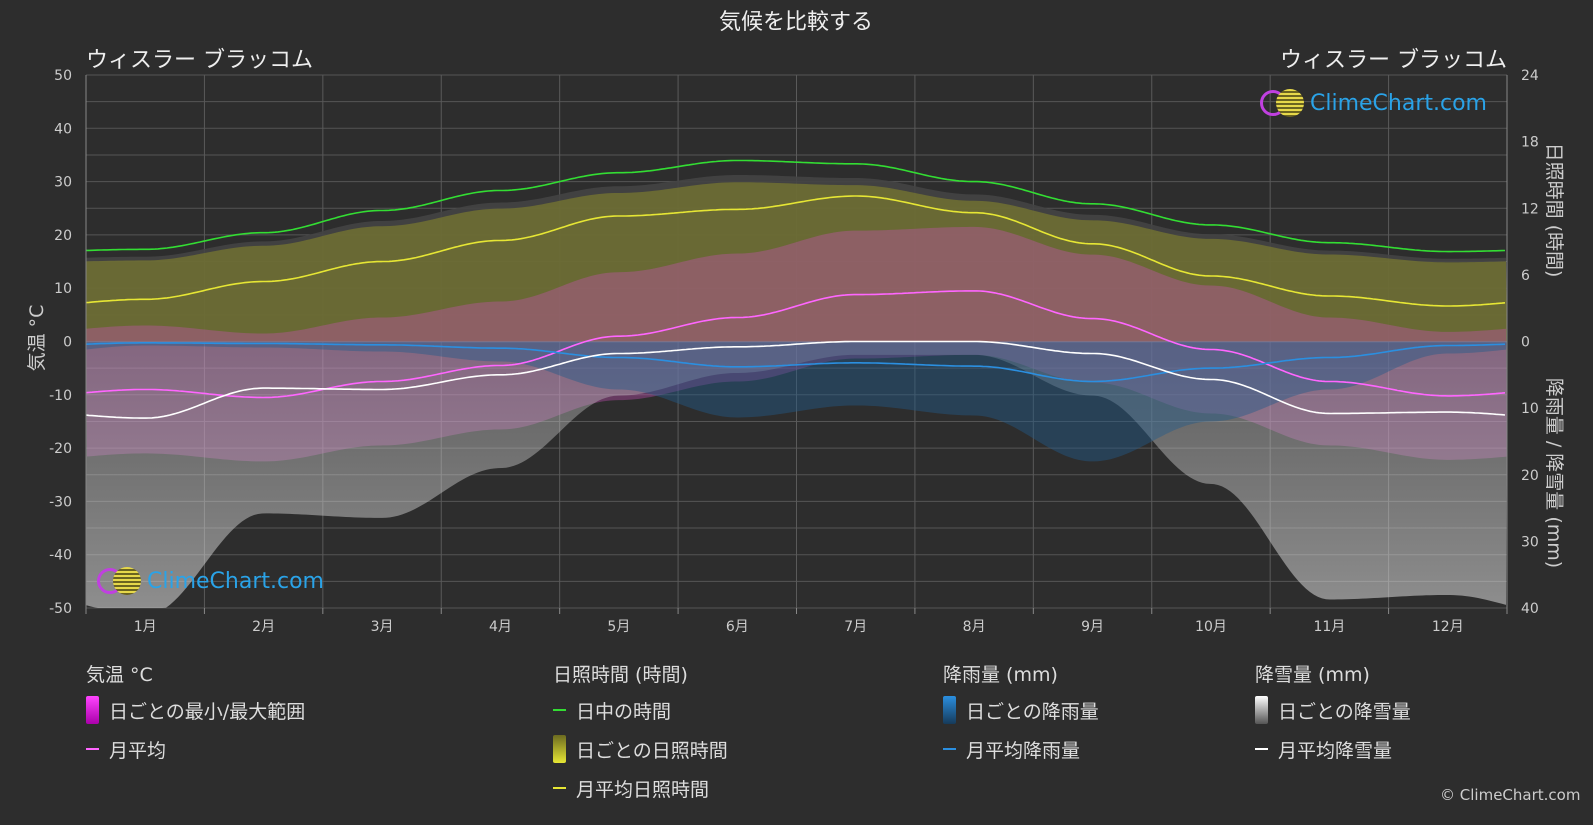 This screenshot has height=825, width=1593. I want to click on y-tick-left: -10, so click(60, 396).